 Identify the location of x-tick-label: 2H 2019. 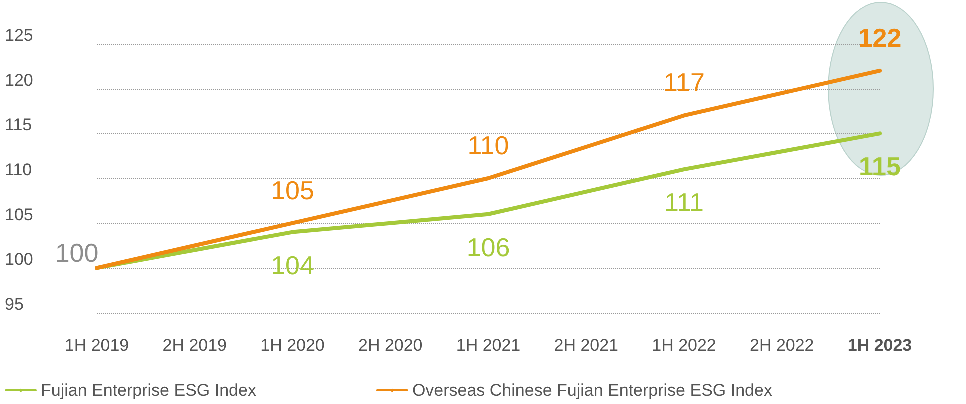
(195, 345).